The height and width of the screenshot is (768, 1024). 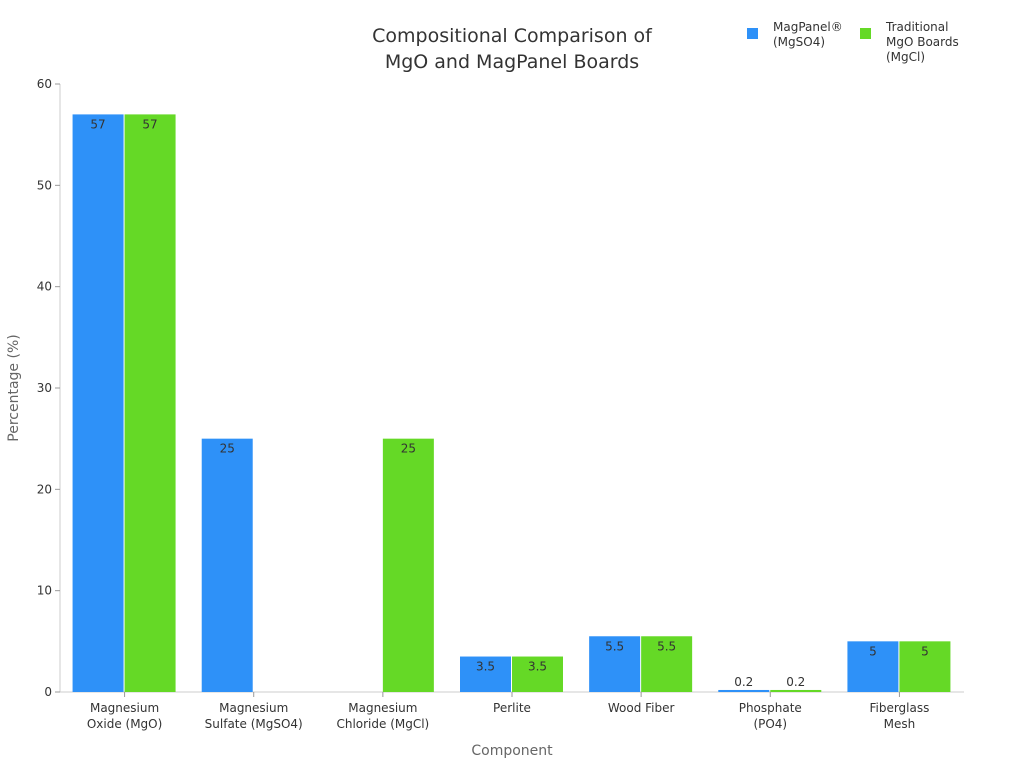 I want to click on x-tick-label: (PO4), so click(x=770, y=724).